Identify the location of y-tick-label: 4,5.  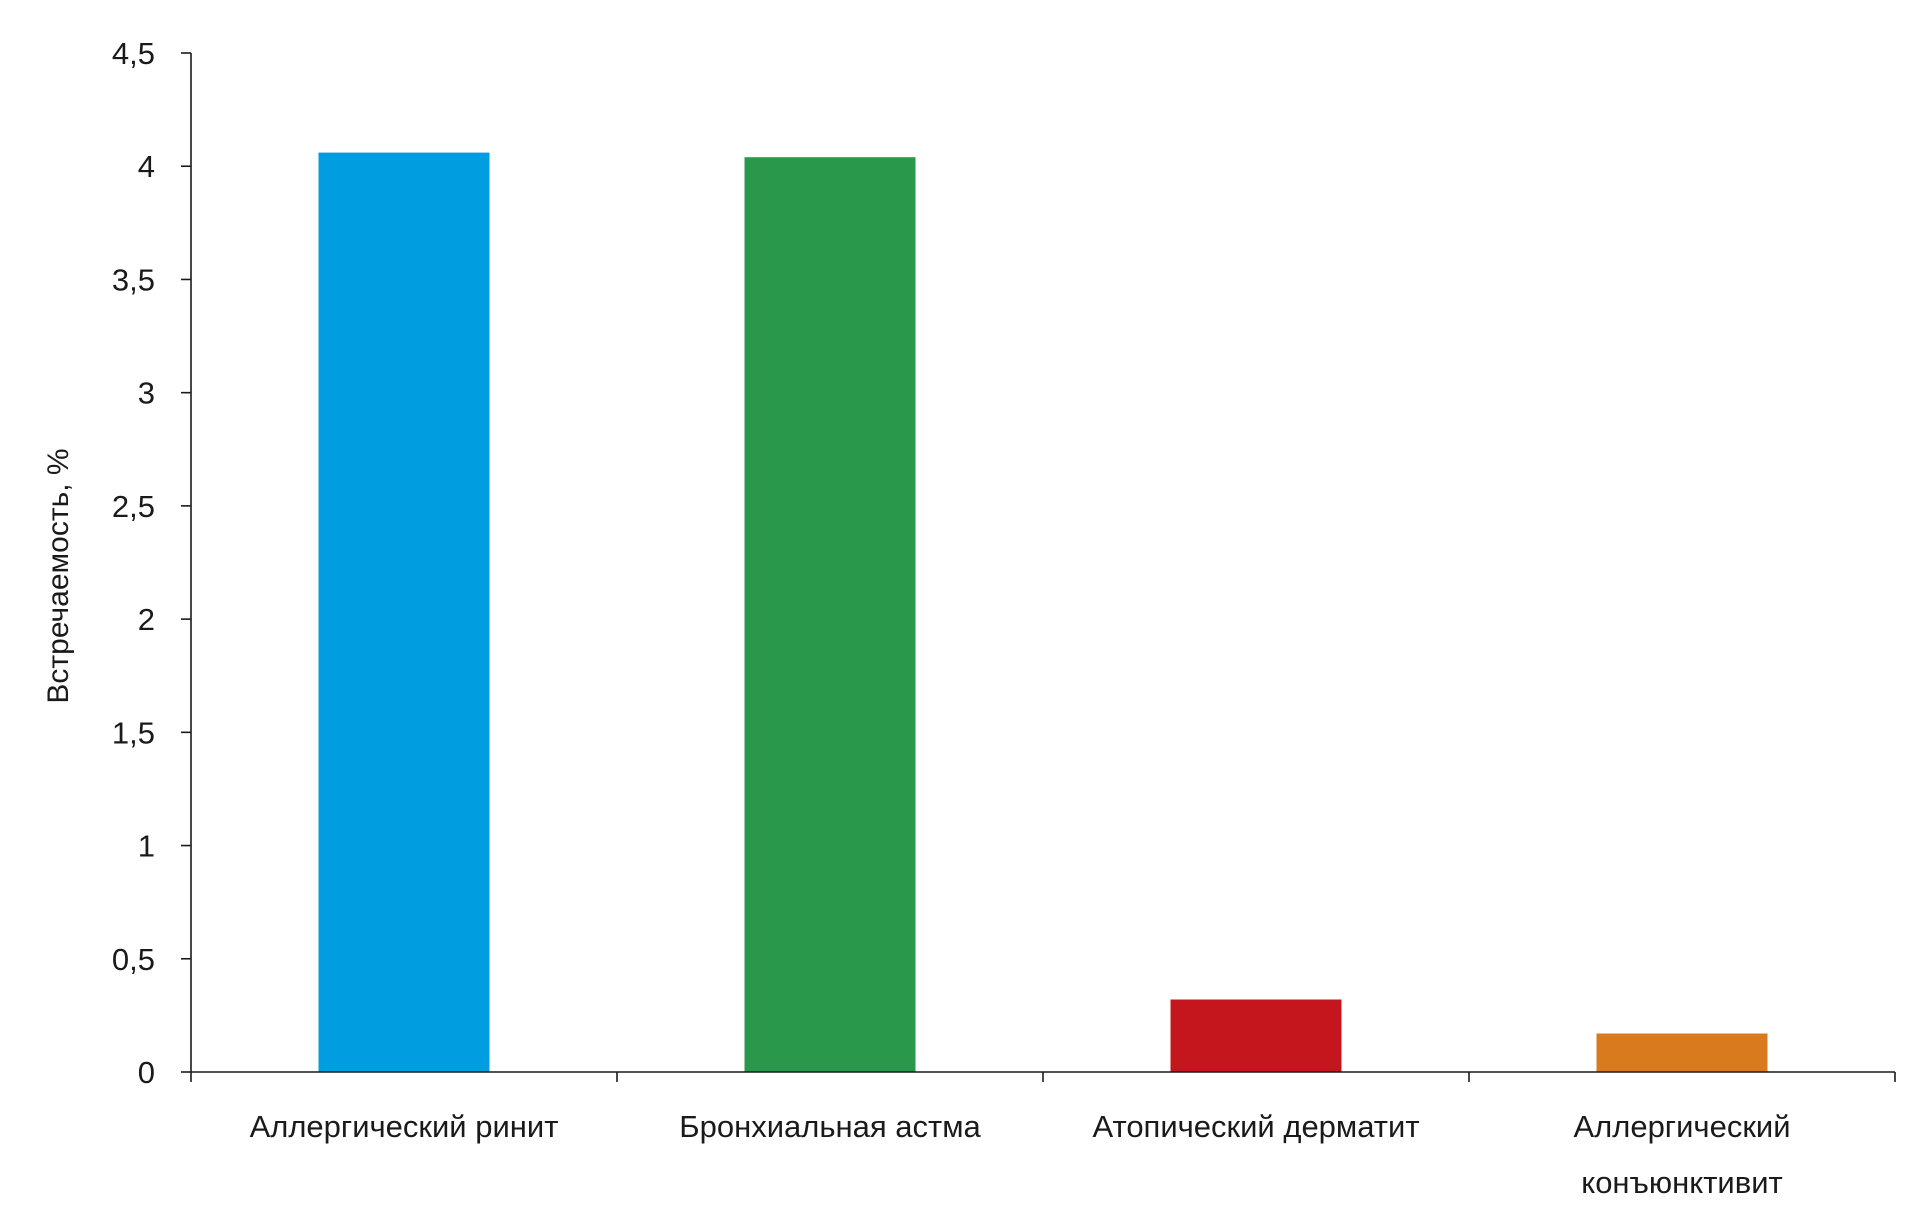
(133, 53).